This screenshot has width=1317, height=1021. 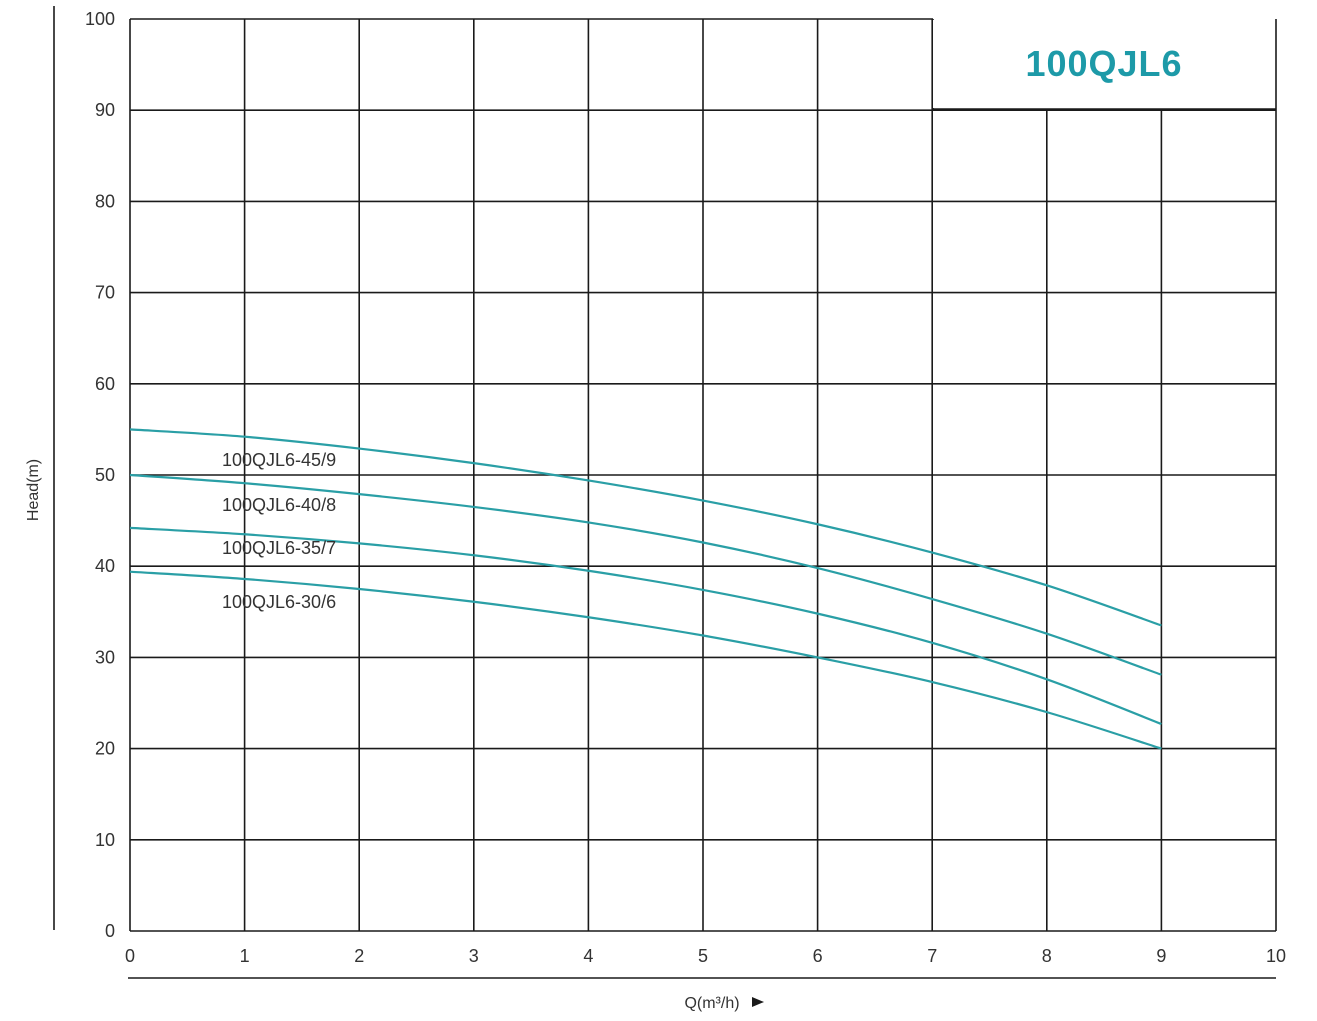 What do you see at coordinates (100, 19) in the screenshot?
I see `y-tick-label: 100` at bounding box center [100, 19].